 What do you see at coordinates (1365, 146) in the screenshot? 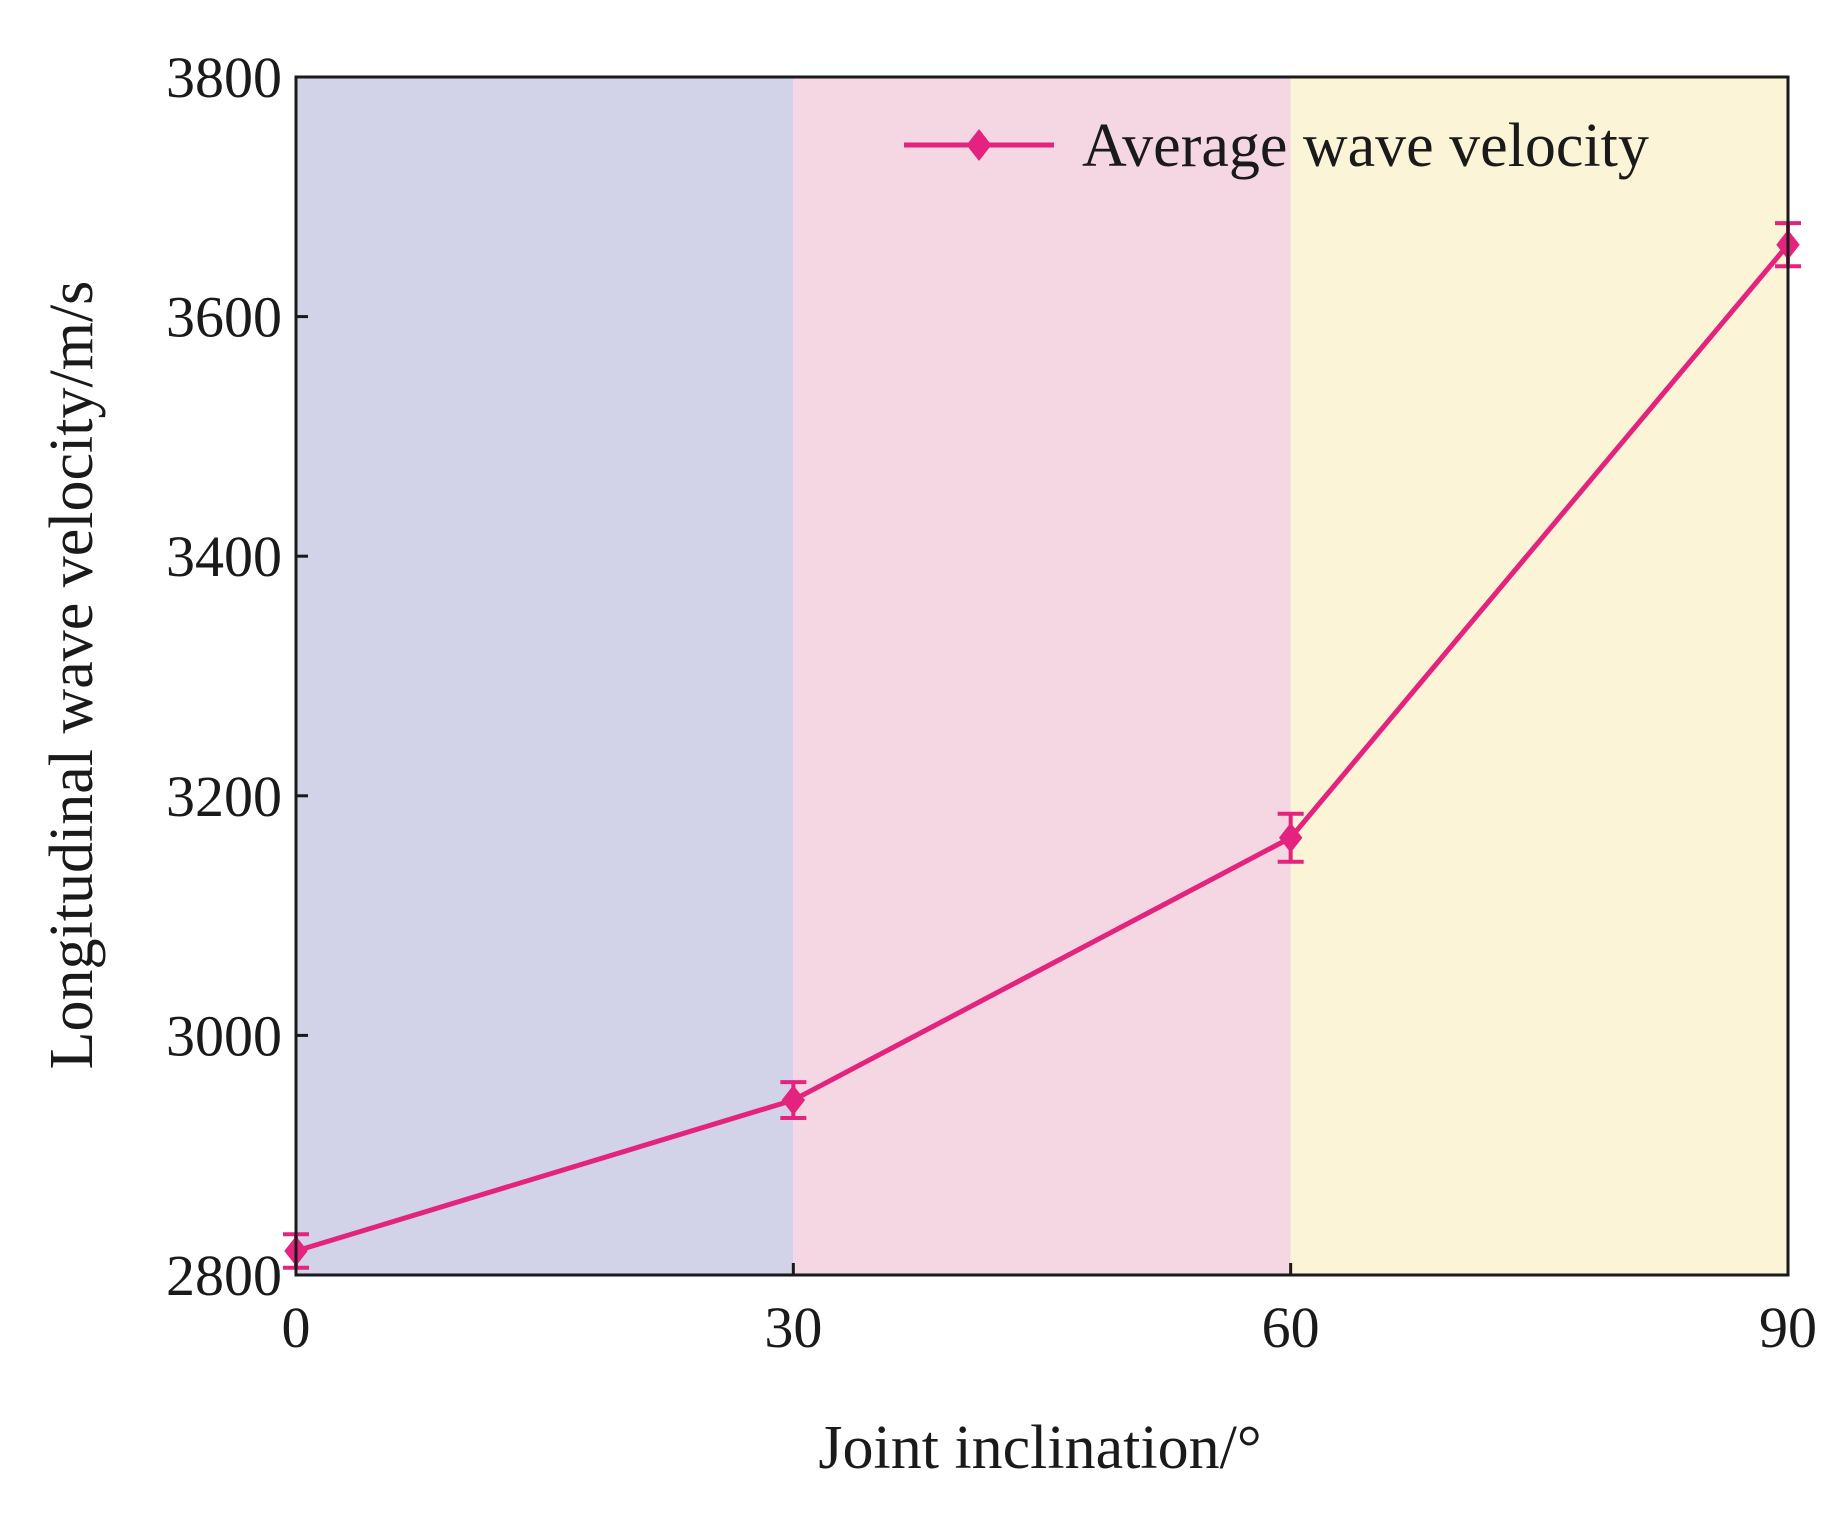
I see `legend-label: Average wave velocity` at bounding box center [1365, 146].